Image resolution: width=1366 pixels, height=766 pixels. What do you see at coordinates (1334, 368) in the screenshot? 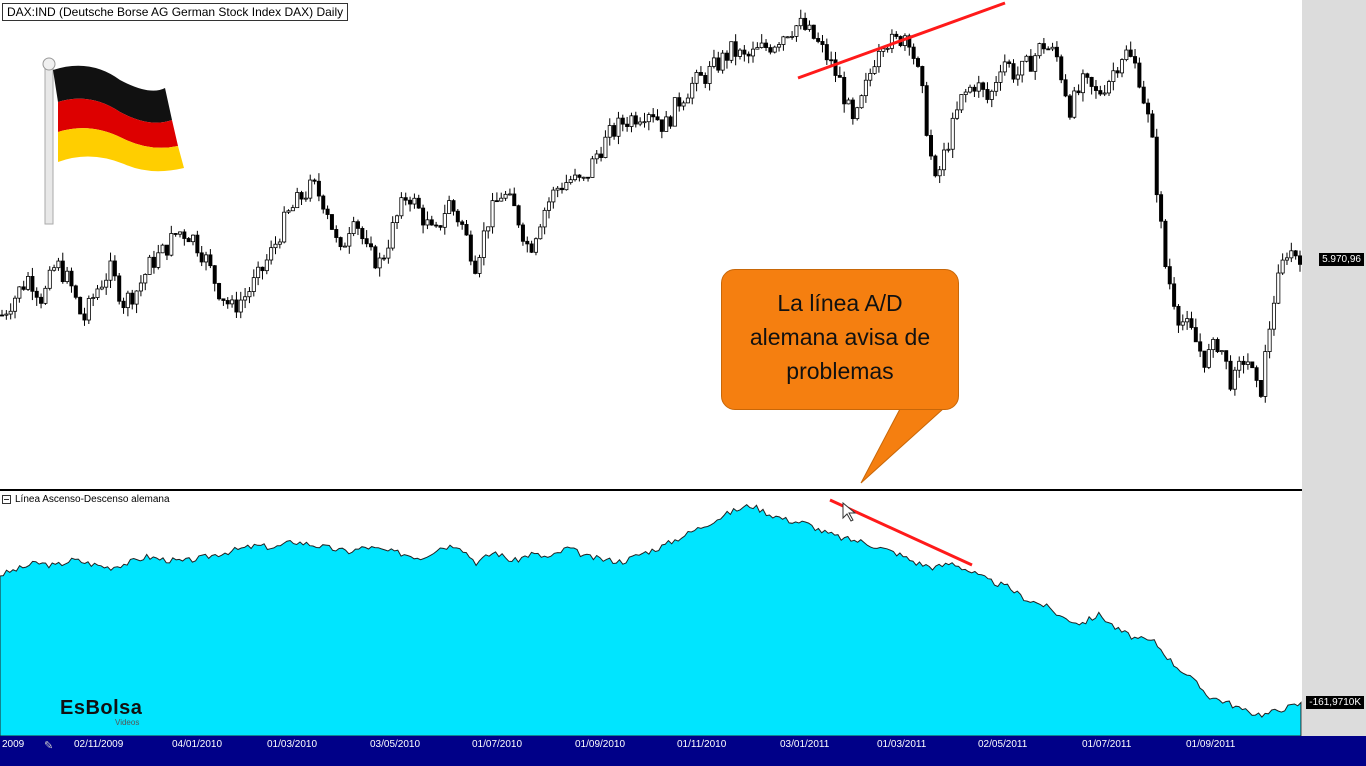
I see `price-scale-gutter` at bounding box center [1334, 368].